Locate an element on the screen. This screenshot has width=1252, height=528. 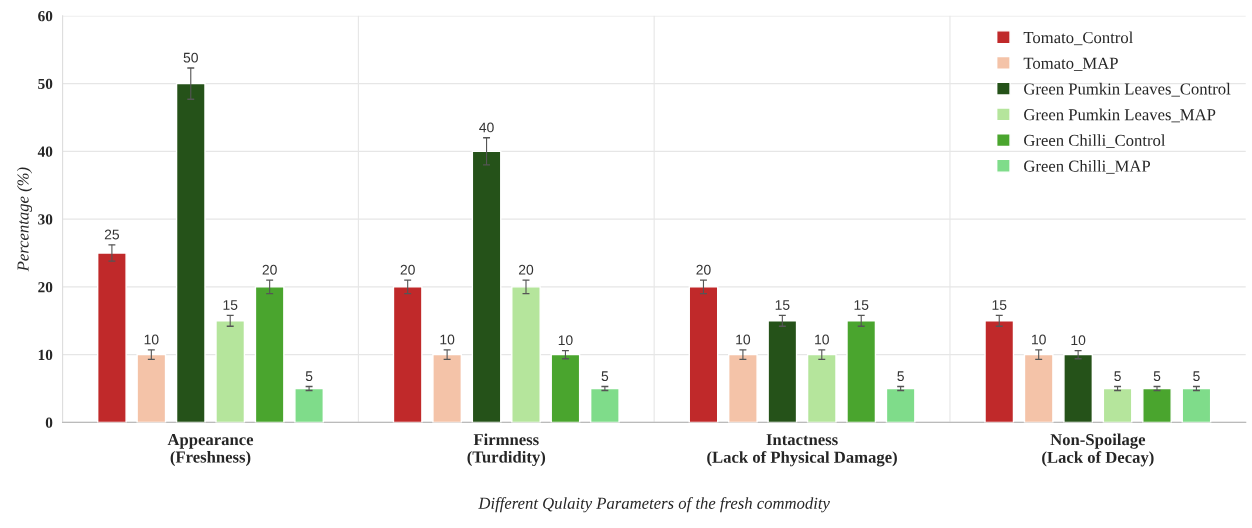
data-label: 40 is located at coordinates (486, 127).